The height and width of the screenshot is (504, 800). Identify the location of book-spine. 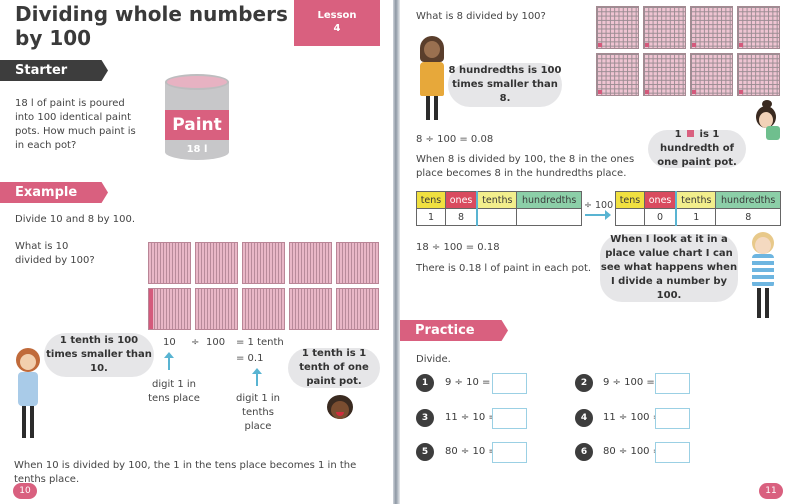
(396, 252).